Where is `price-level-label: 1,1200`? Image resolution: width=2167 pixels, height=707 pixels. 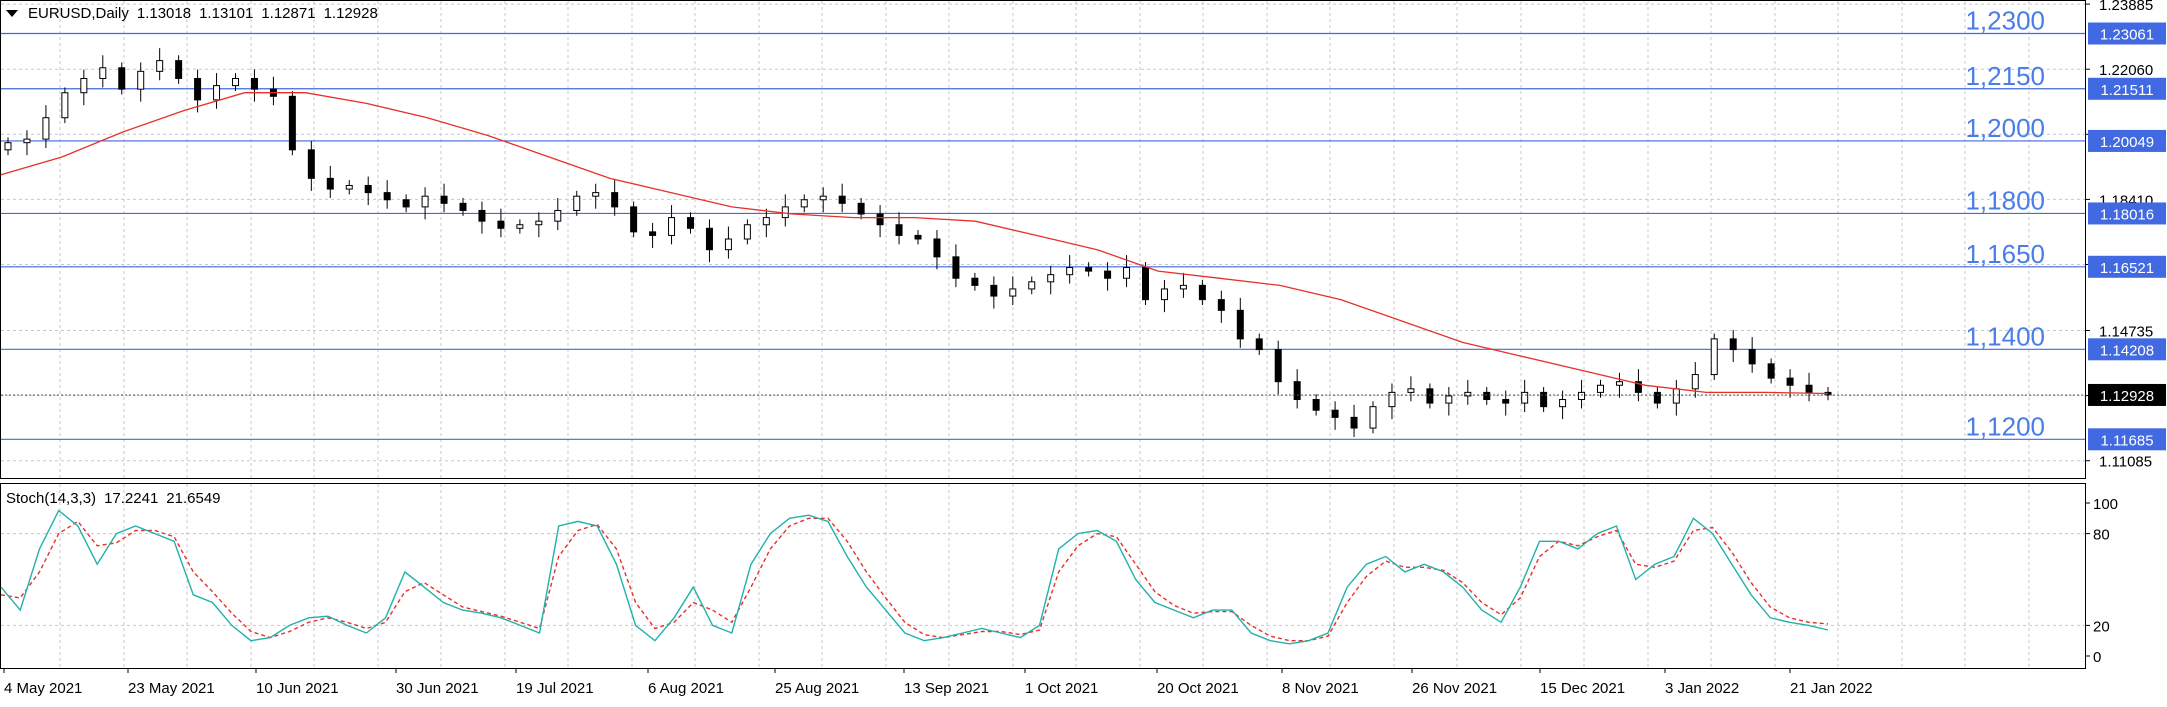
price-level-label: 1,1200 is located at coordinates (2005, 426).